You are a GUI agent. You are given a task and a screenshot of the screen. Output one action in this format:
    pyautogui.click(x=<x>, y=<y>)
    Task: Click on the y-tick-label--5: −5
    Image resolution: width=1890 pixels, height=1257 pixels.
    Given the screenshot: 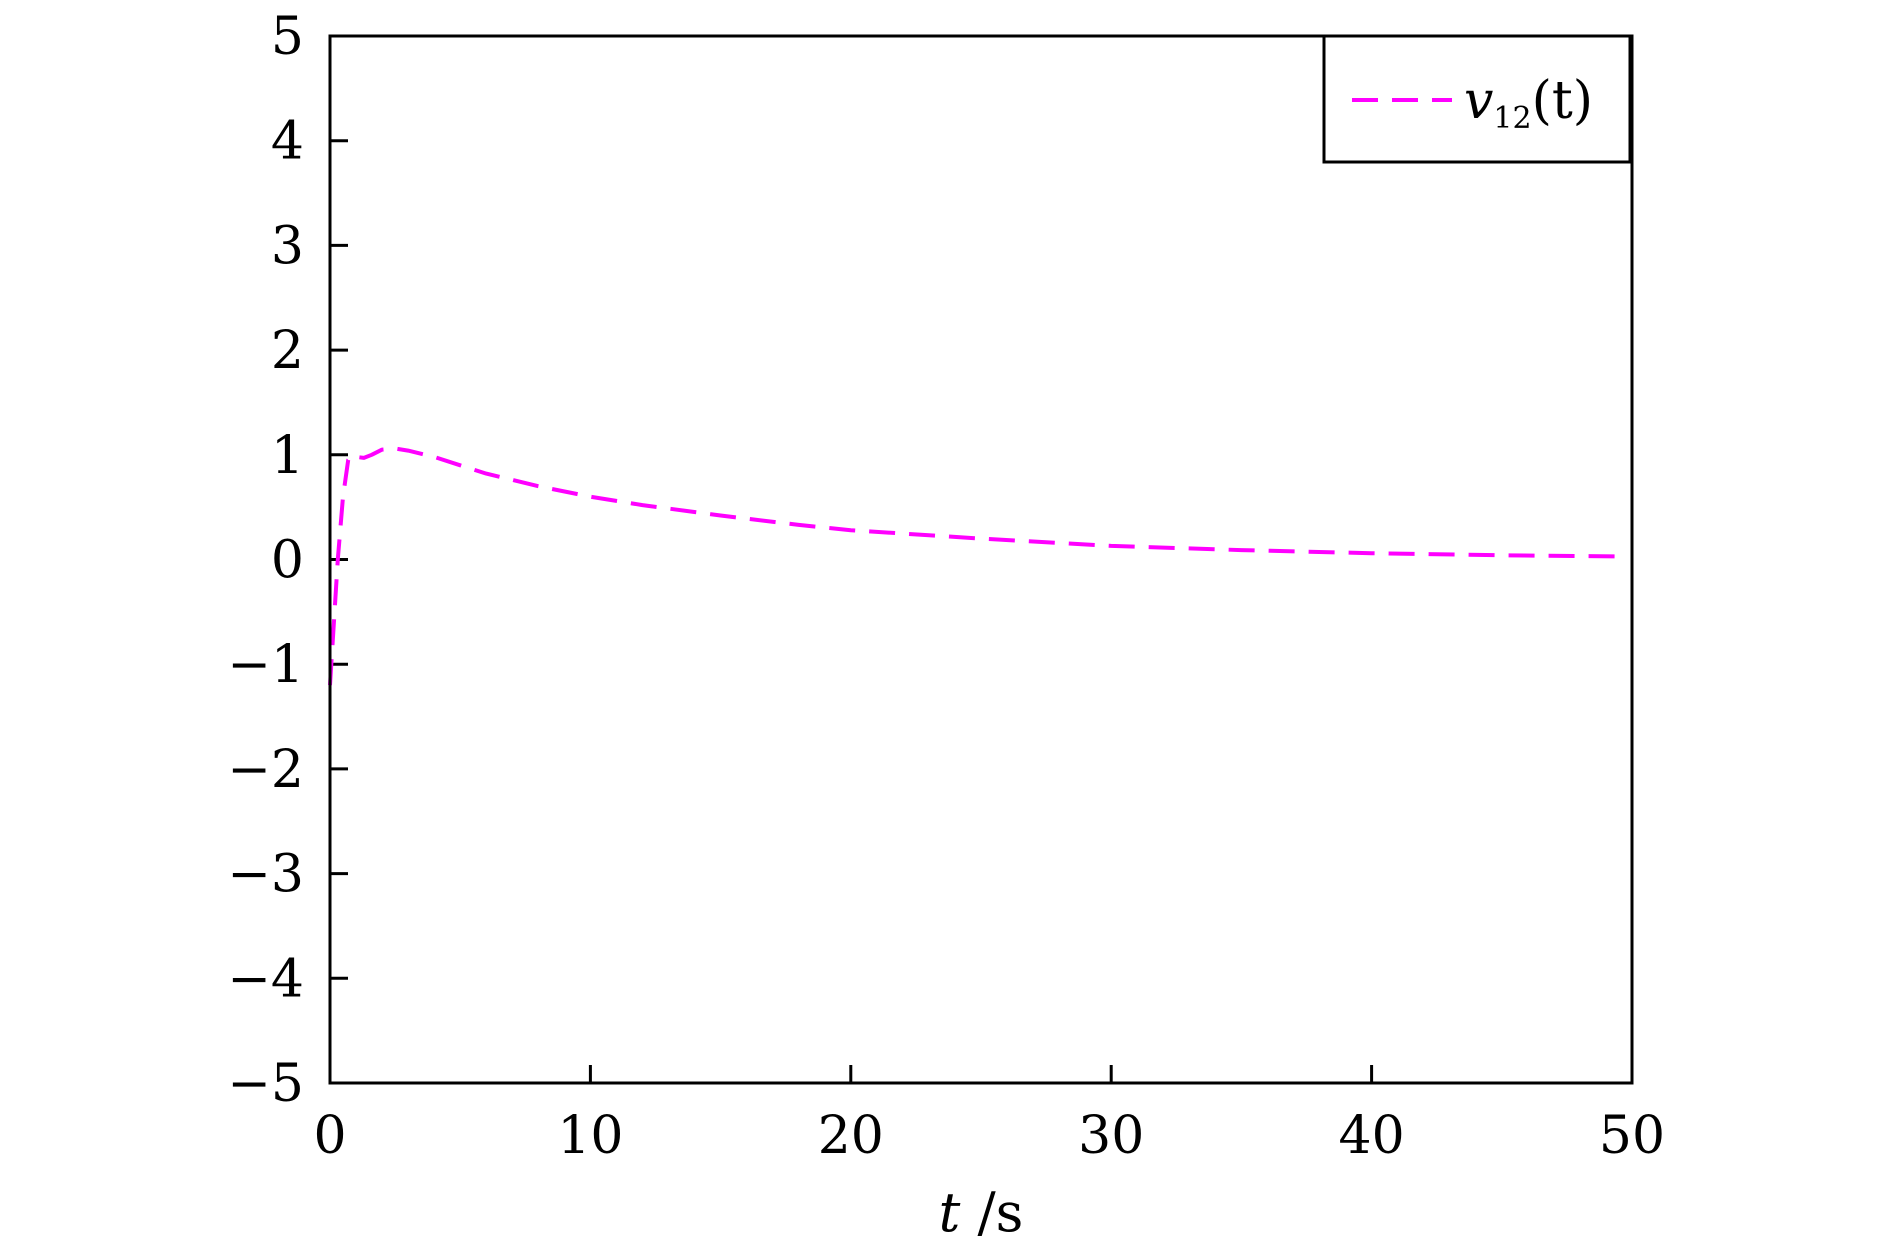 What is the action you would take?
    pyautogui.click(x=265, y=1084)
    